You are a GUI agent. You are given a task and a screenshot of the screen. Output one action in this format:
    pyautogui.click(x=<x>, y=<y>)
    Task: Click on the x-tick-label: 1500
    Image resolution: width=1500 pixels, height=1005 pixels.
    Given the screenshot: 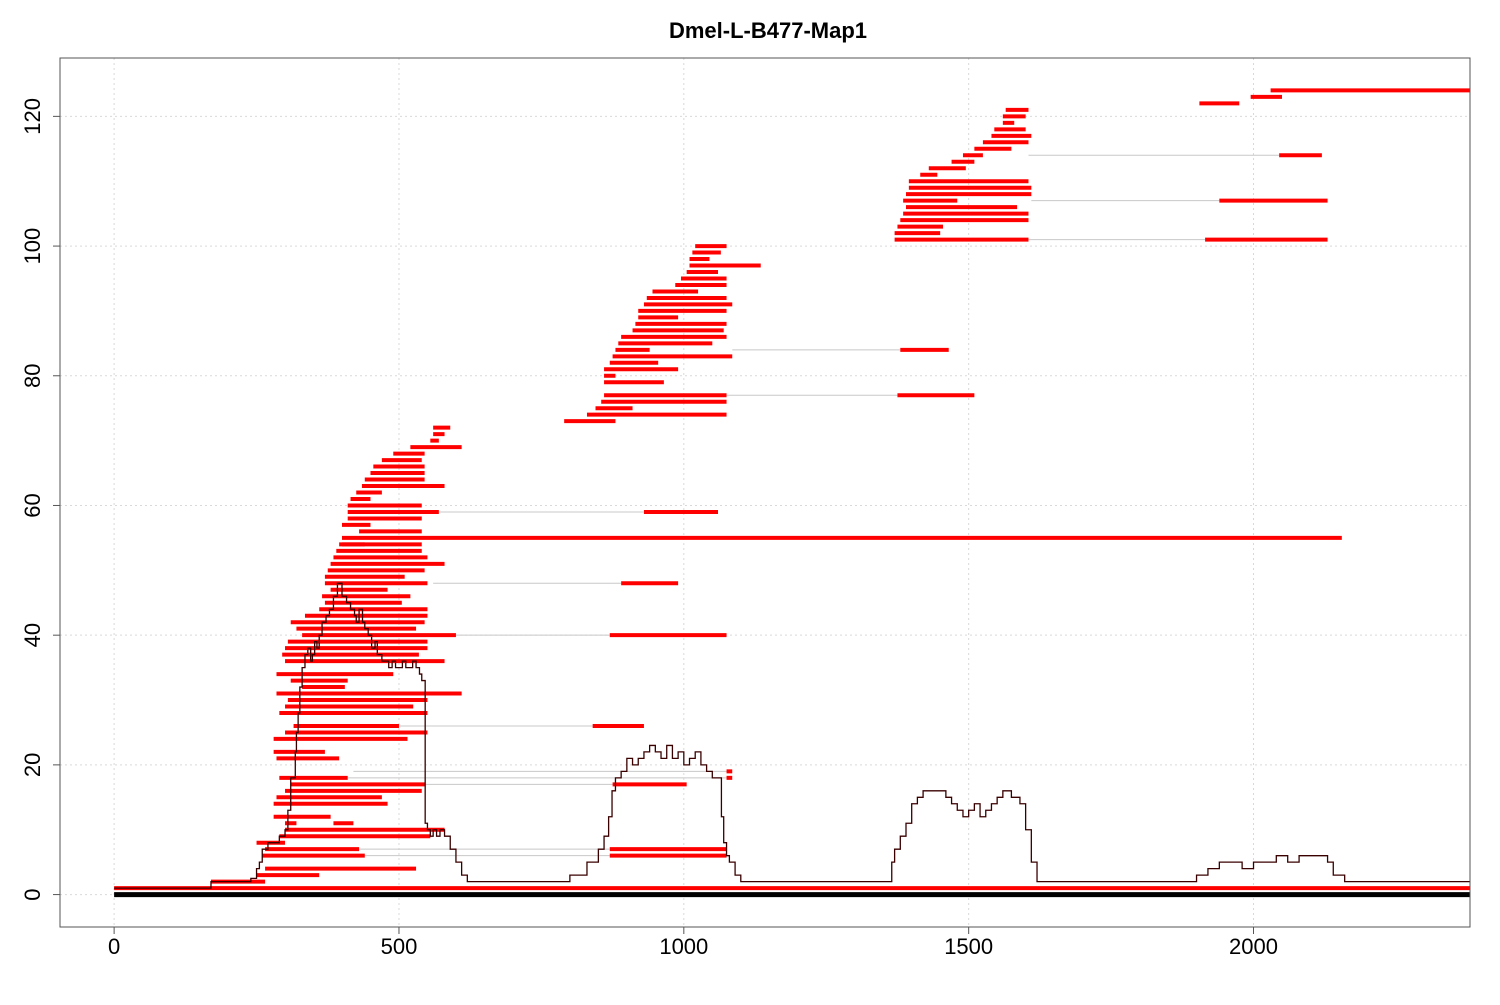 What is the action you would take?
    pyautogui.click(x=968, y=946)
    